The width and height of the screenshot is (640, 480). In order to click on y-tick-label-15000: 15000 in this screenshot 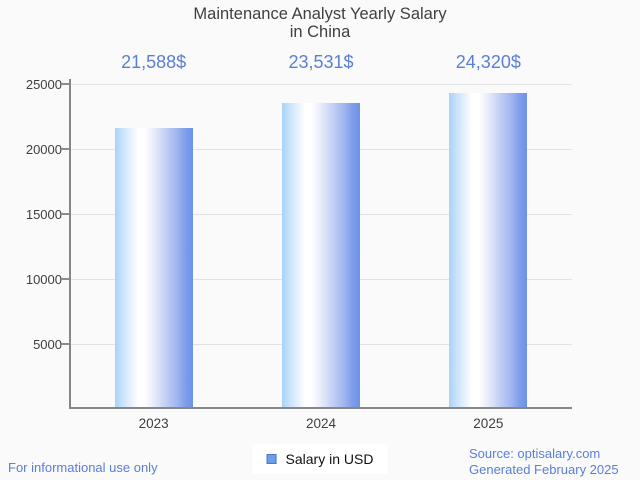, I will do `click(43, 214)`.